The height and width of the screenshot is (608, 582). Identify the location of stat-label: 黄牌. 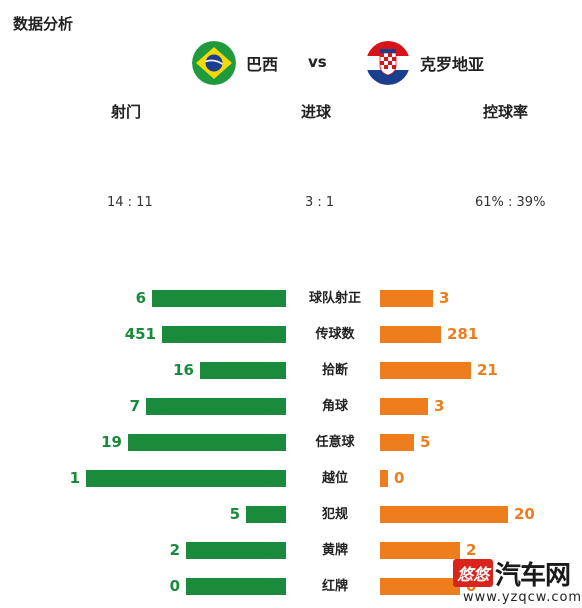
(334, 550).